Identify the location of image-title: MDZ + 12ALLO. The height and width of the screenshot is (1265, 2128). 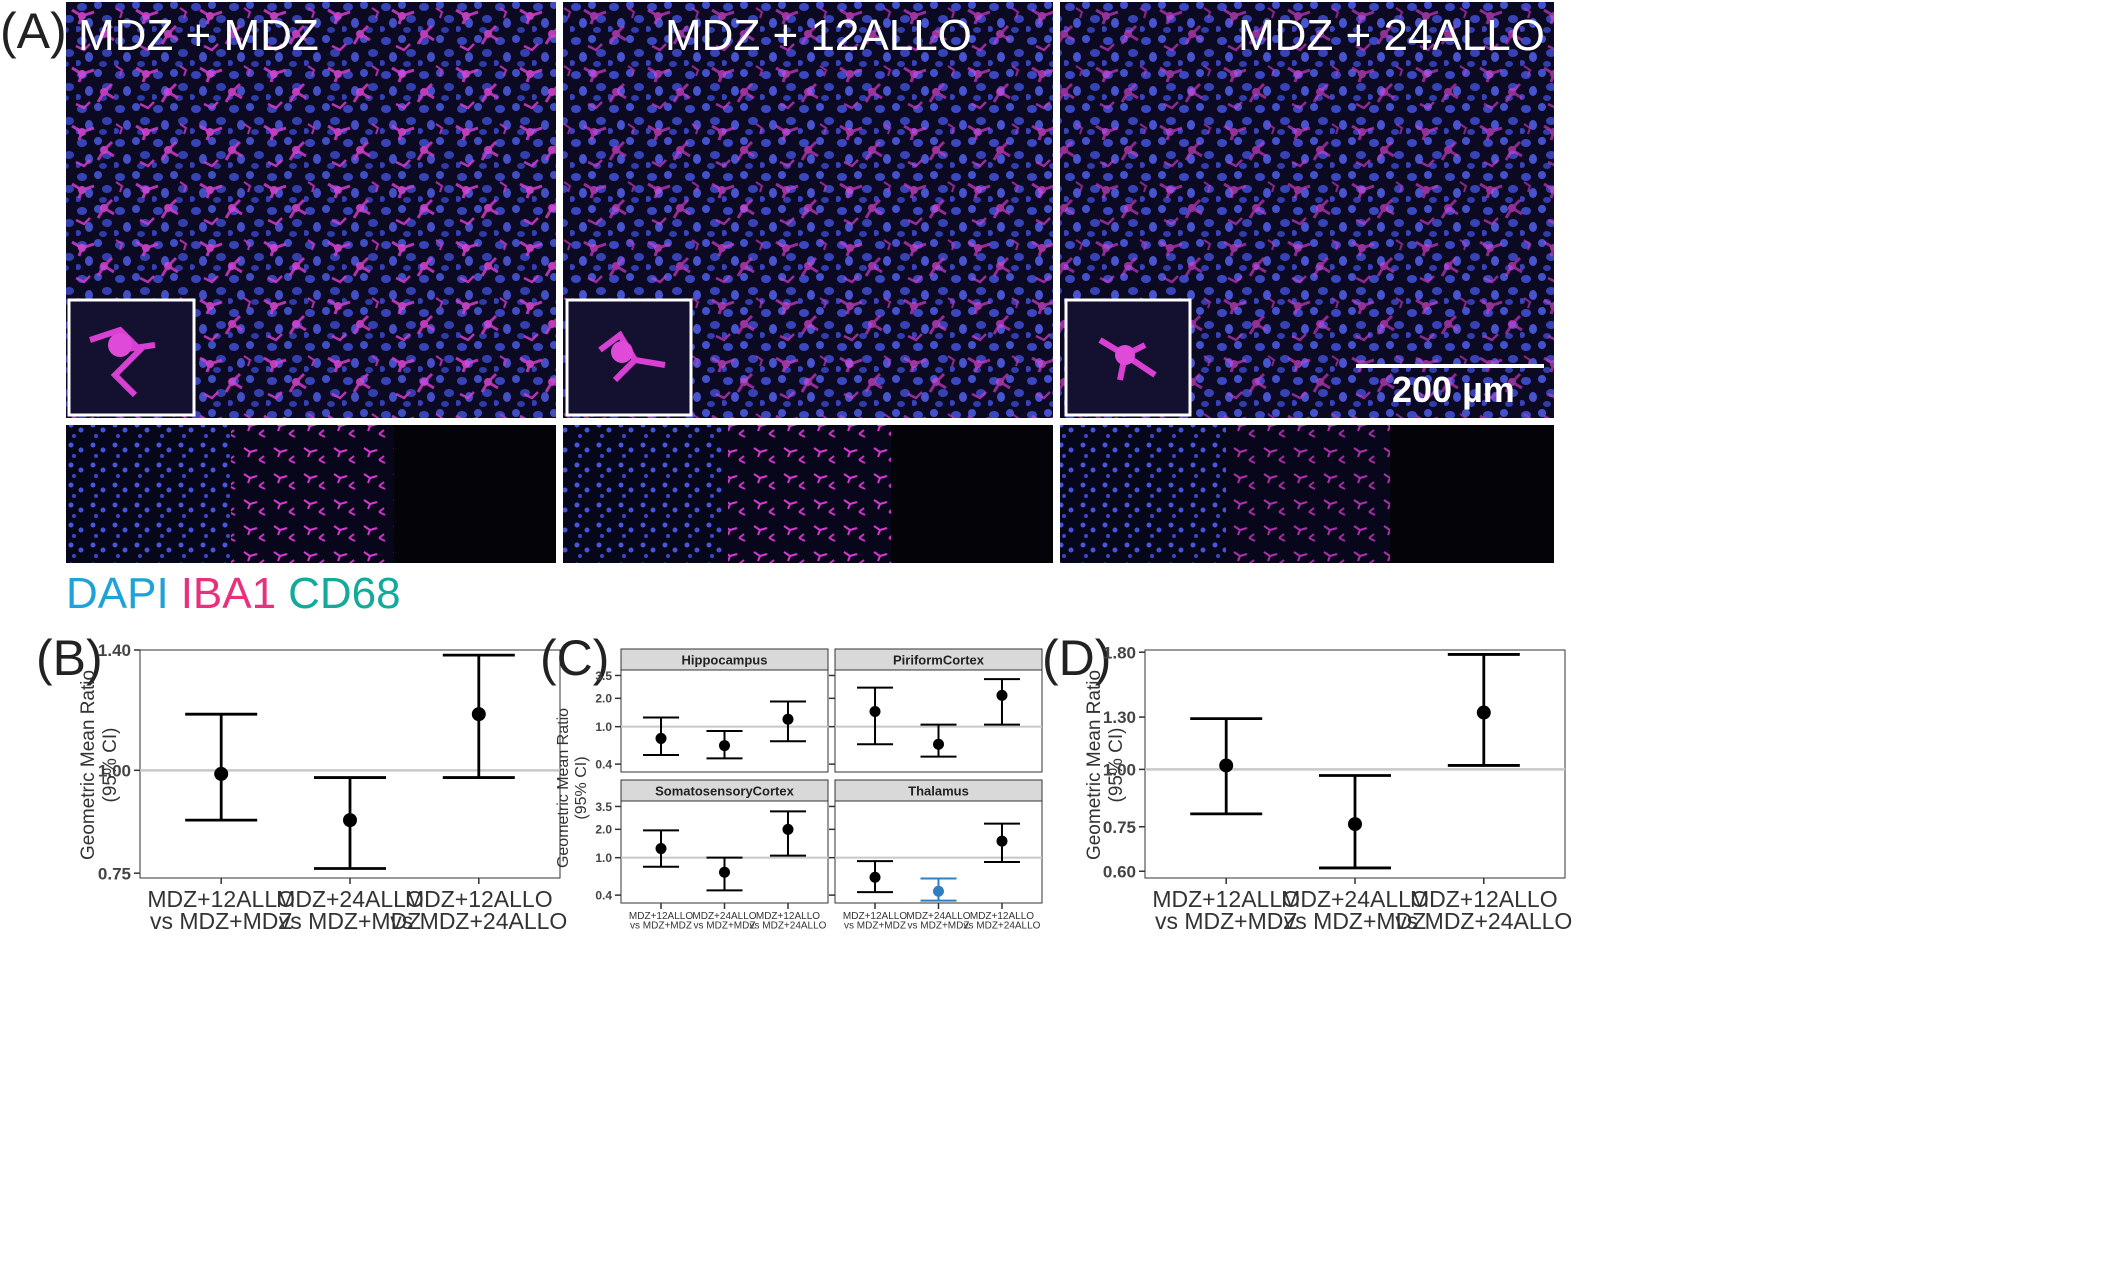
(818, 35).